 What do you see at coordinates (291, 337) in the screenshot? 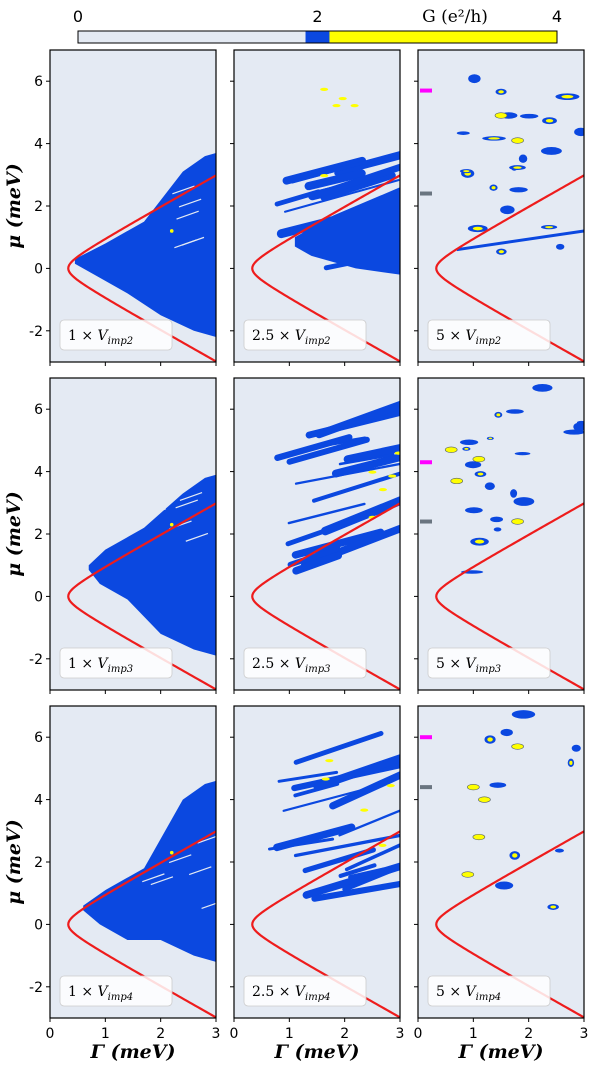
I see `panel-label: 2.5 × Vimp2` at bounding box center [291, 337].